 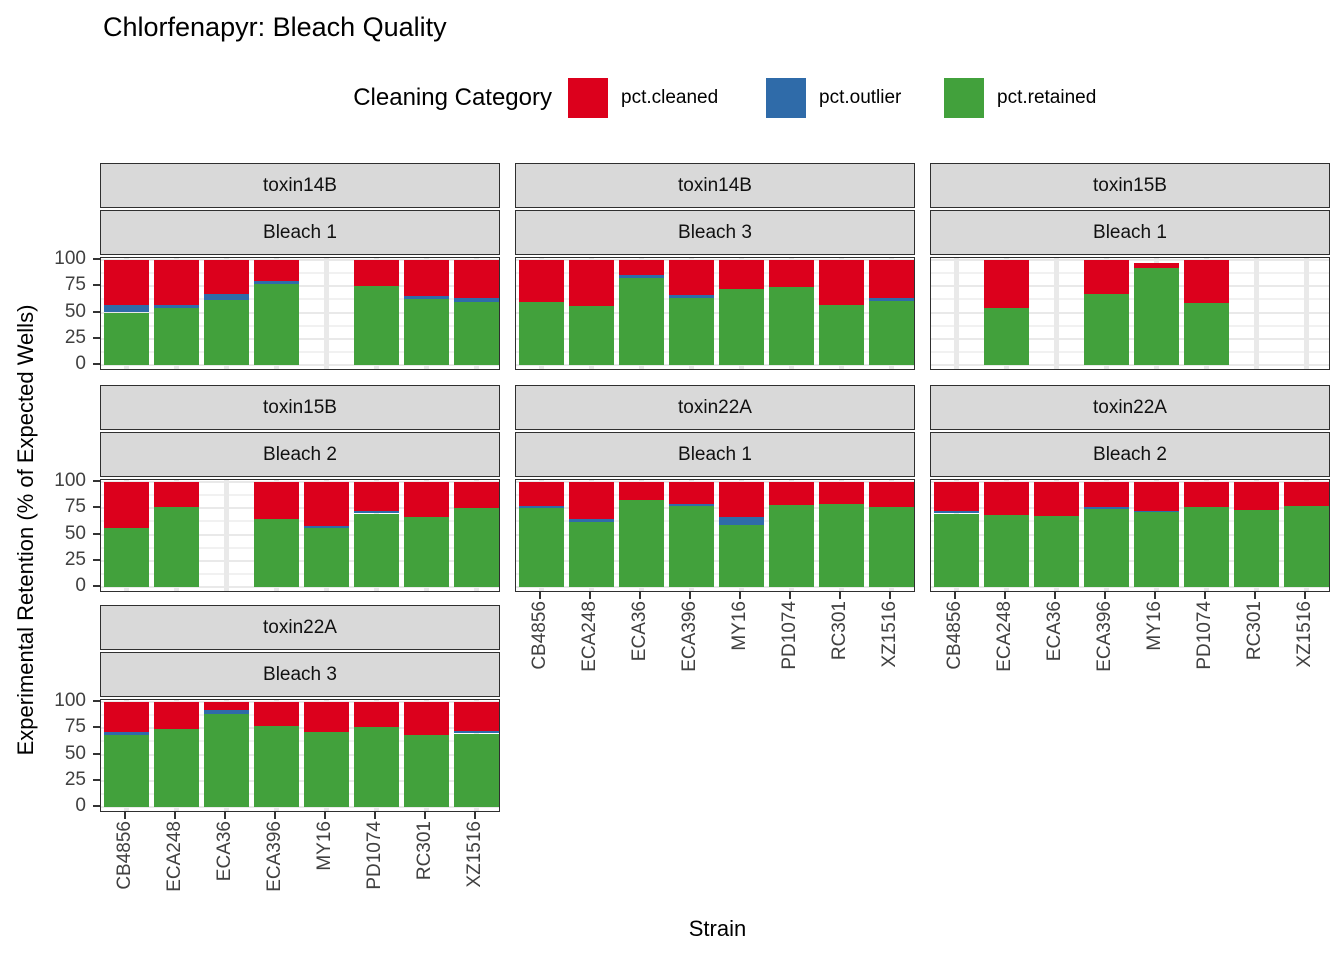 I want to click on x-tick-label: ECA36, so click(x=225, y=877).